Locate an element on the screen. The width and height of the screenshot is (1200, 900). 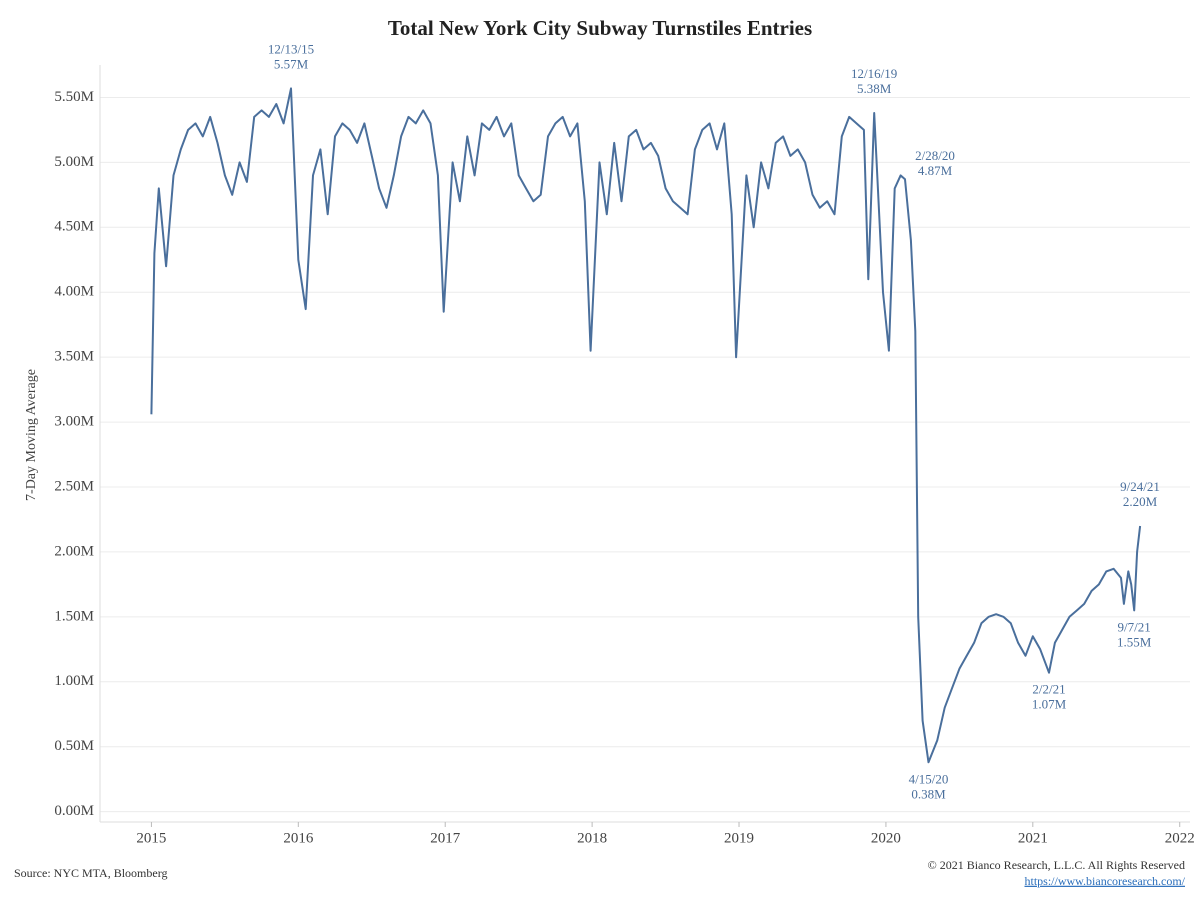
y-tick-label: 1.00M is located at coordinates (74, 681).